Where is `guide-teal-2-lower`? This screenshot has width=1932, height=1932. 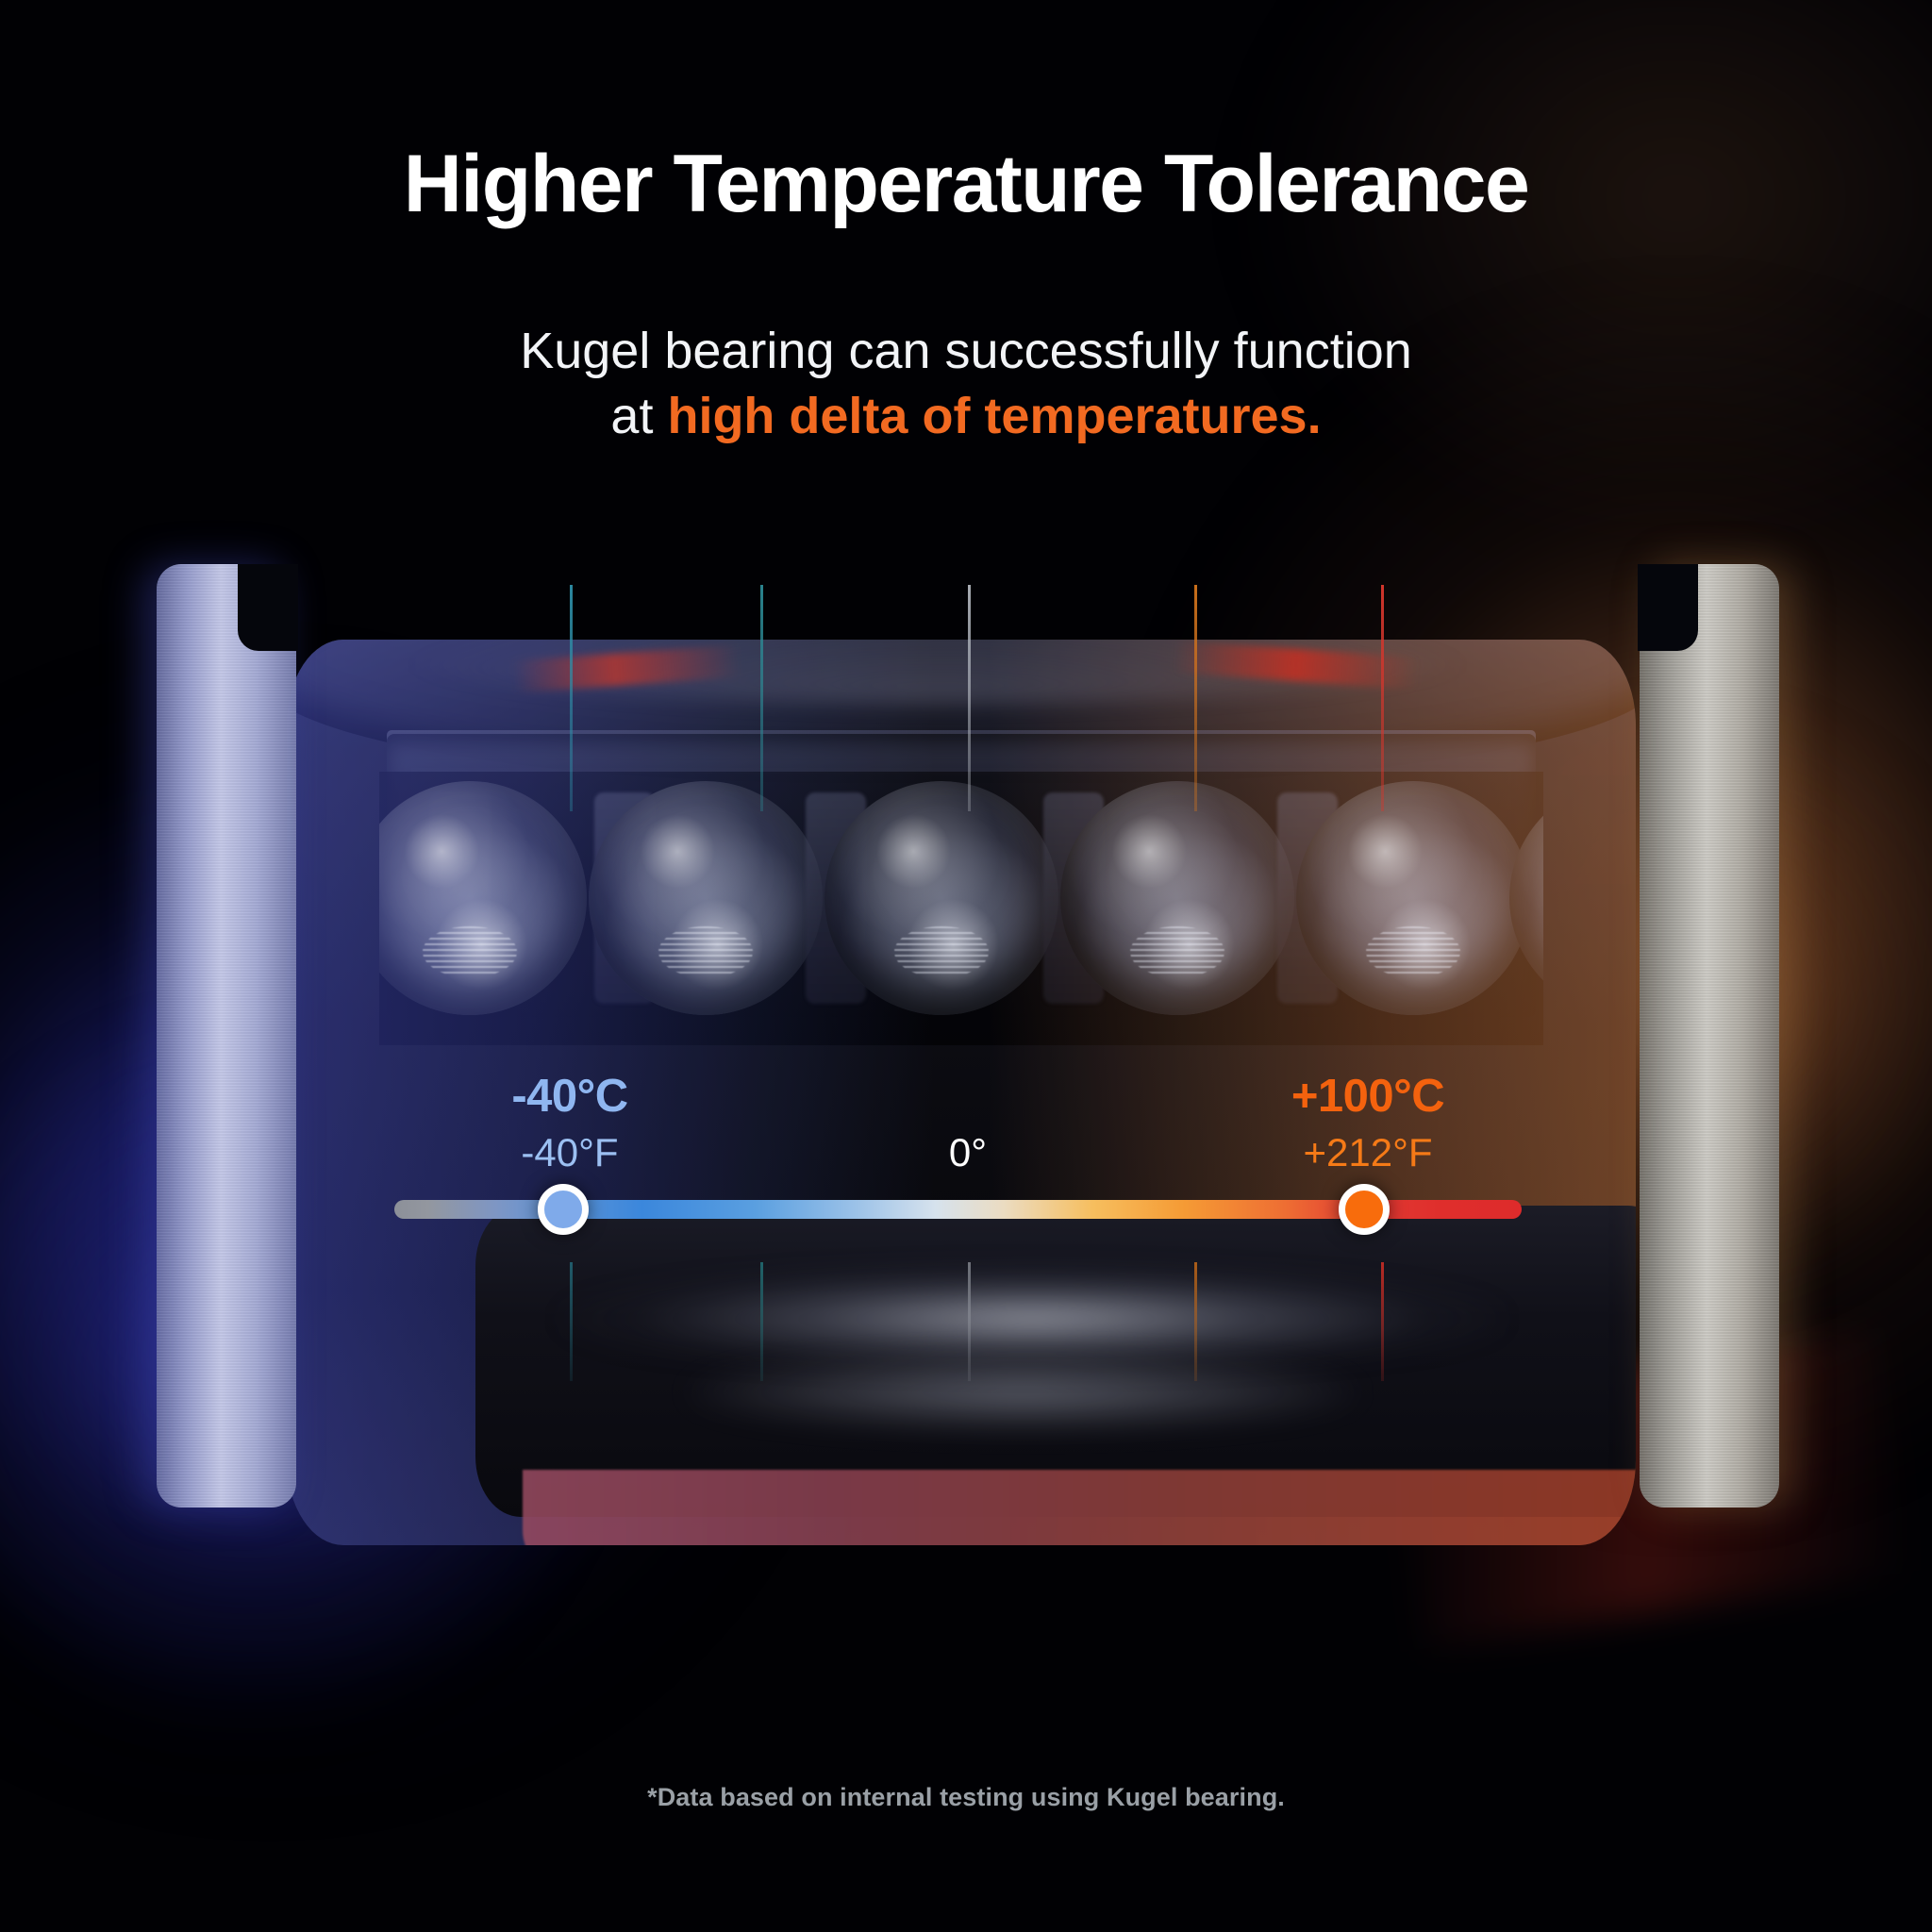
guide-teal-2-lower is located at coordinates (762, 1321).